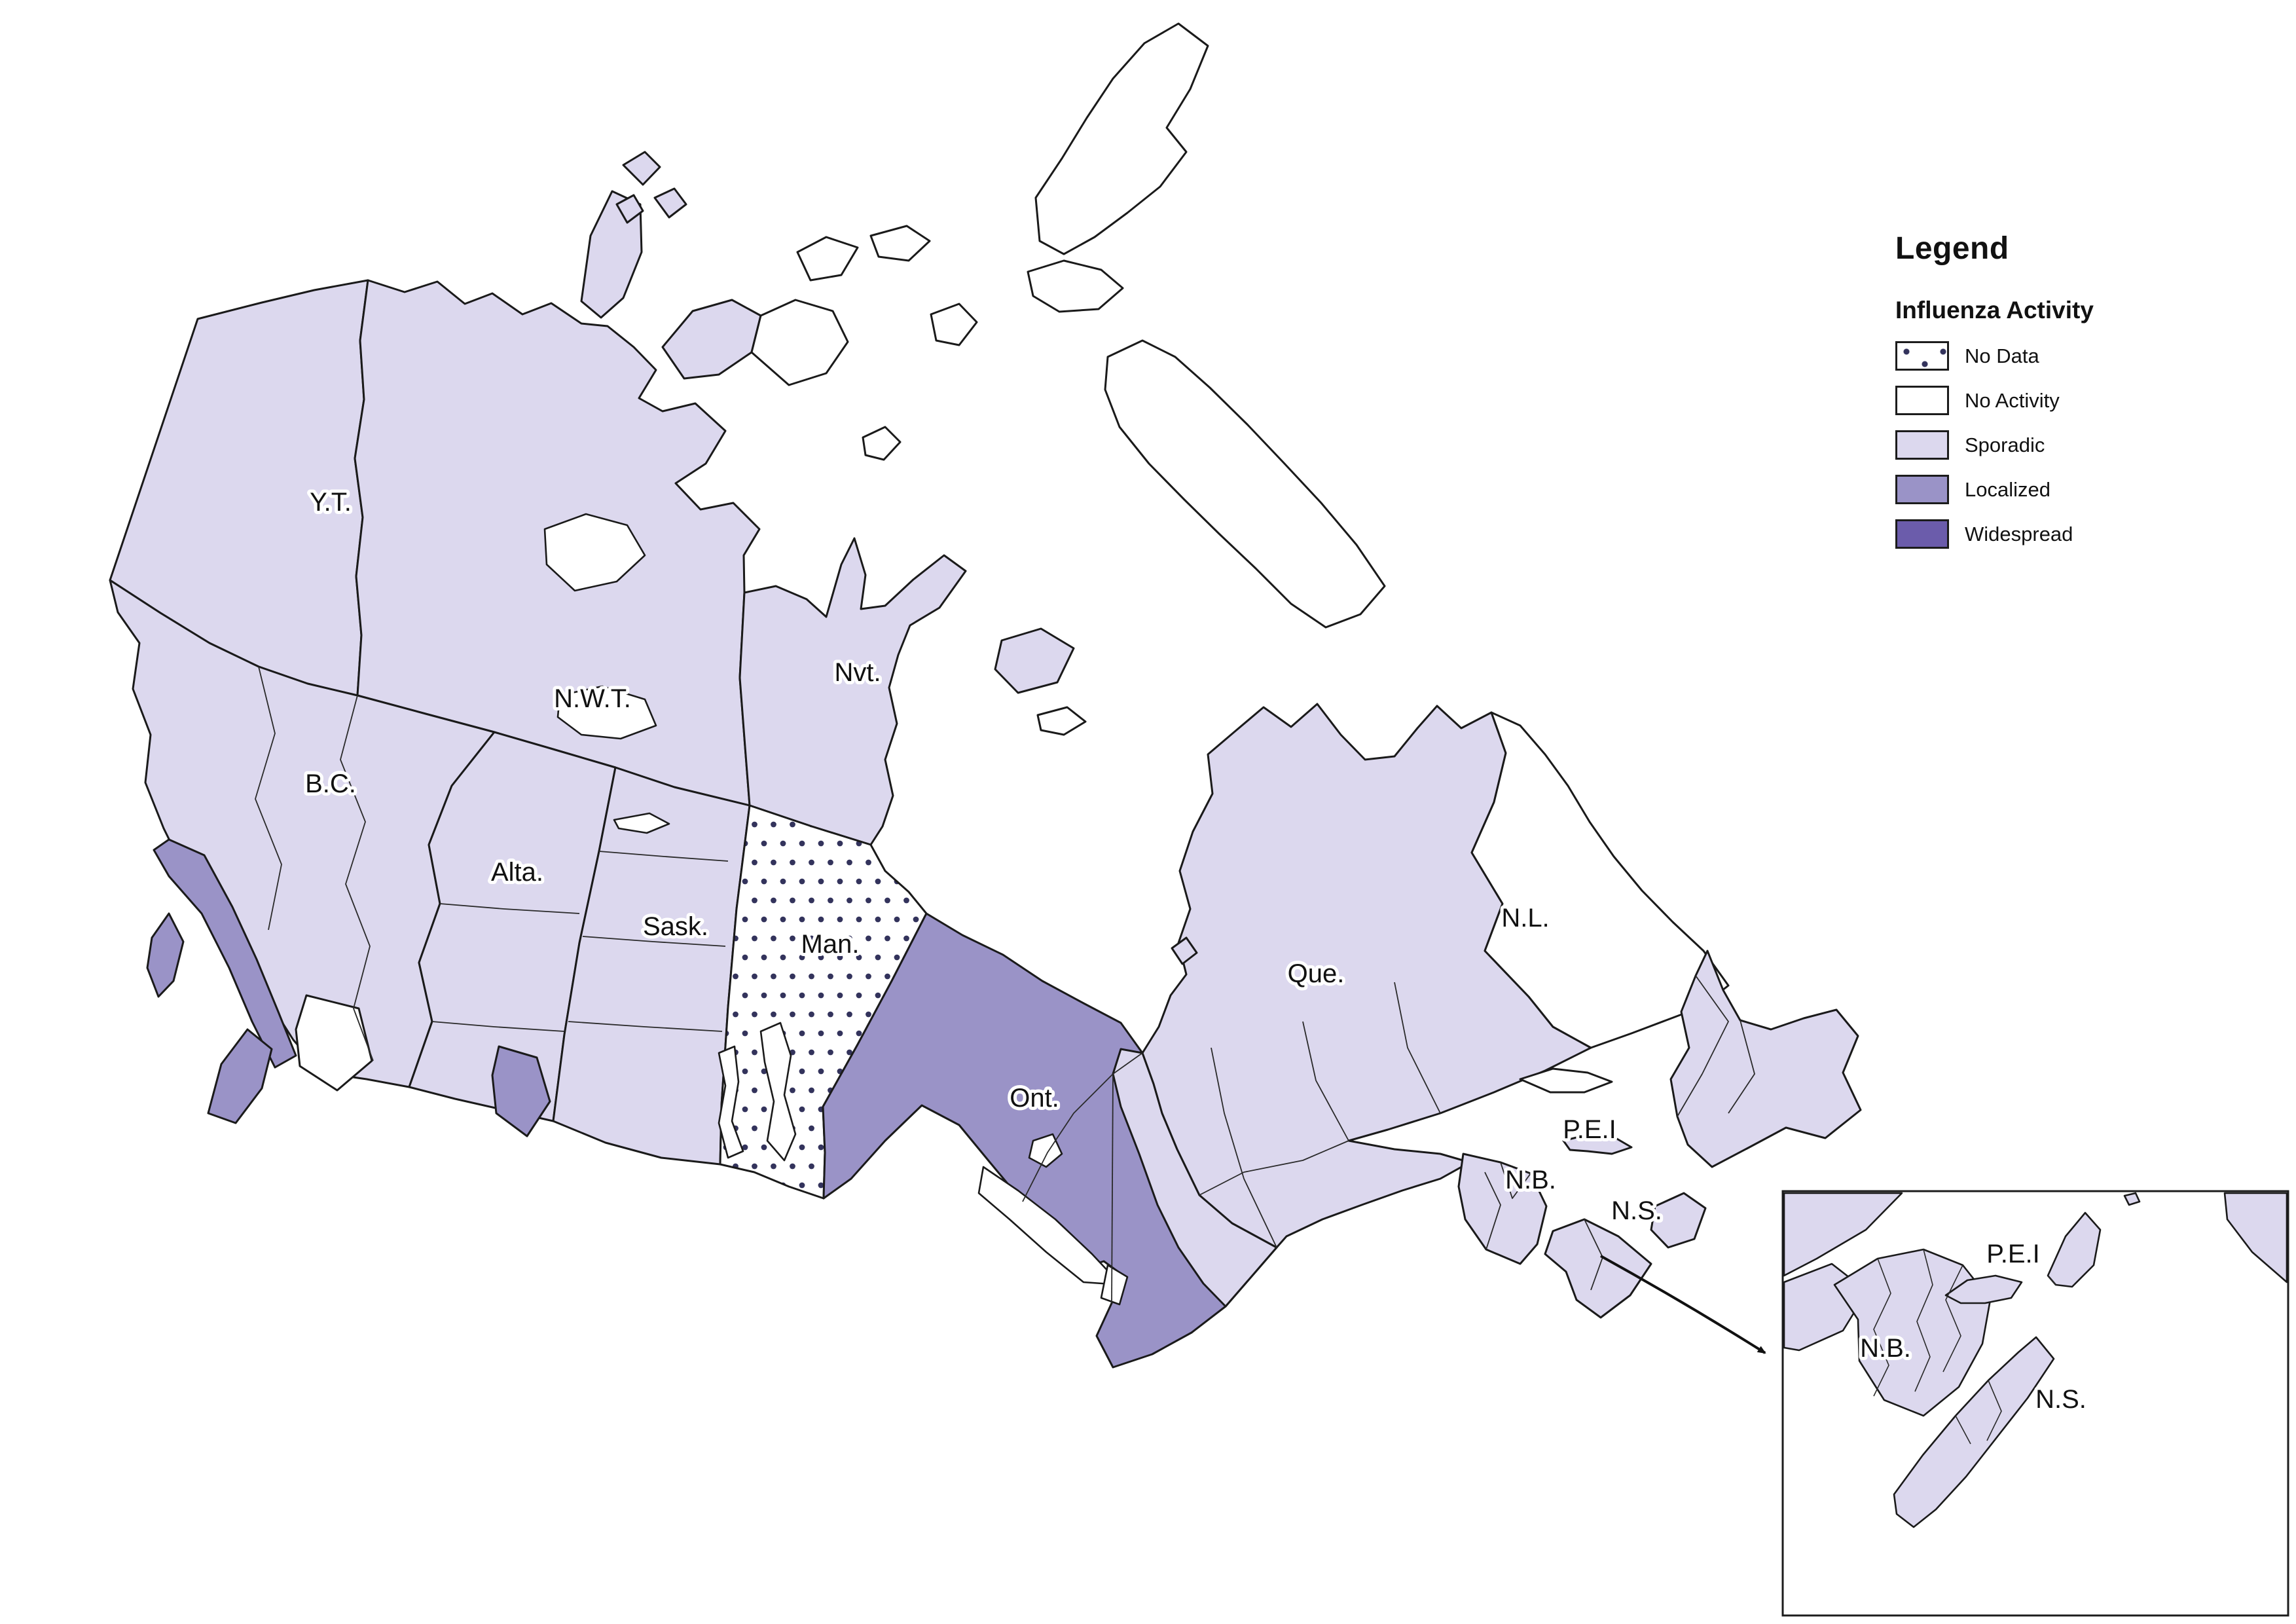 This screenshot has width=2296, height=1624. What do you see at coordinates (2255, 1237) in the screenshot?
I see `inset-newfoundland-corner` at bounding box center [2255, 1237].